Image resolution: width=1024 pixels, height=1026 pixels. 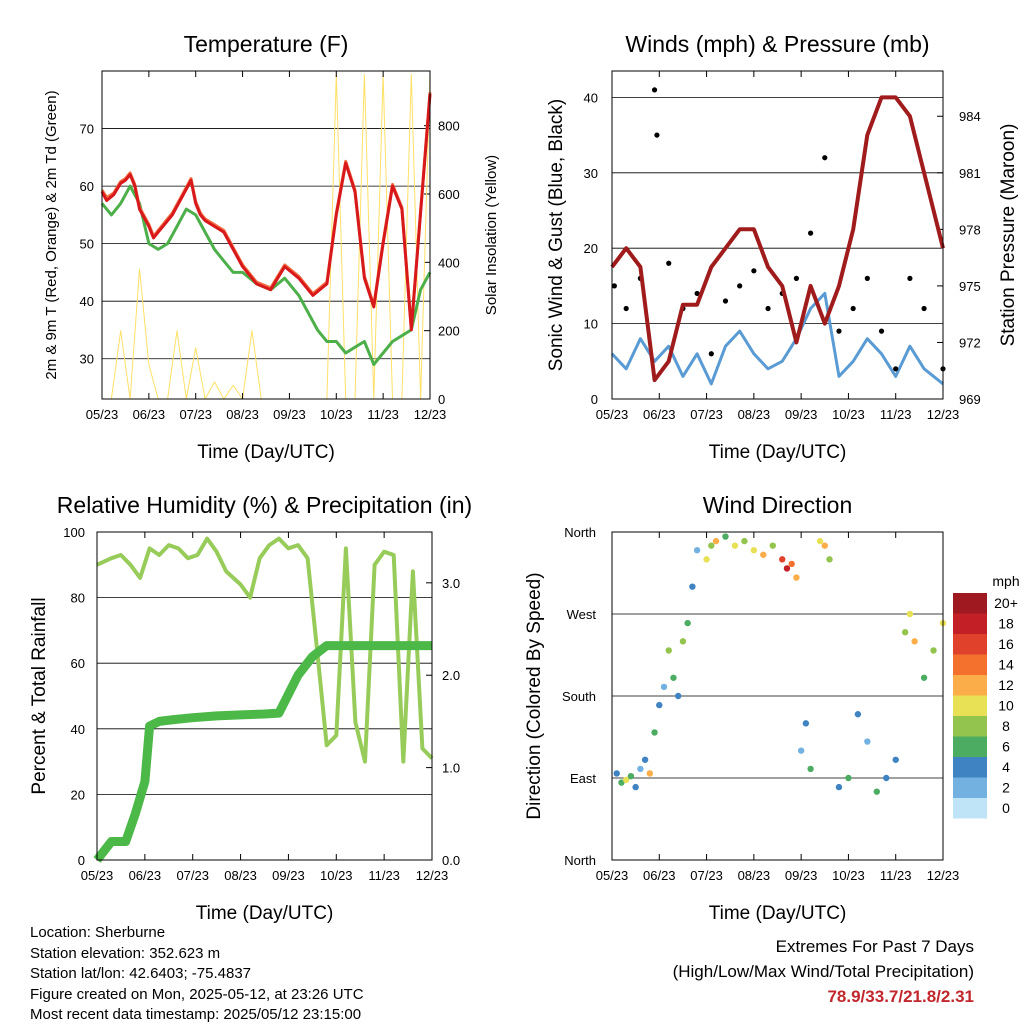 What do you see at coordinates (51, 234) in the screenshot?
I see `y-axis-label-0: 2m & 9m T (Red, Orange) & 2m Td (Green)` at bounding box center [51, 234].